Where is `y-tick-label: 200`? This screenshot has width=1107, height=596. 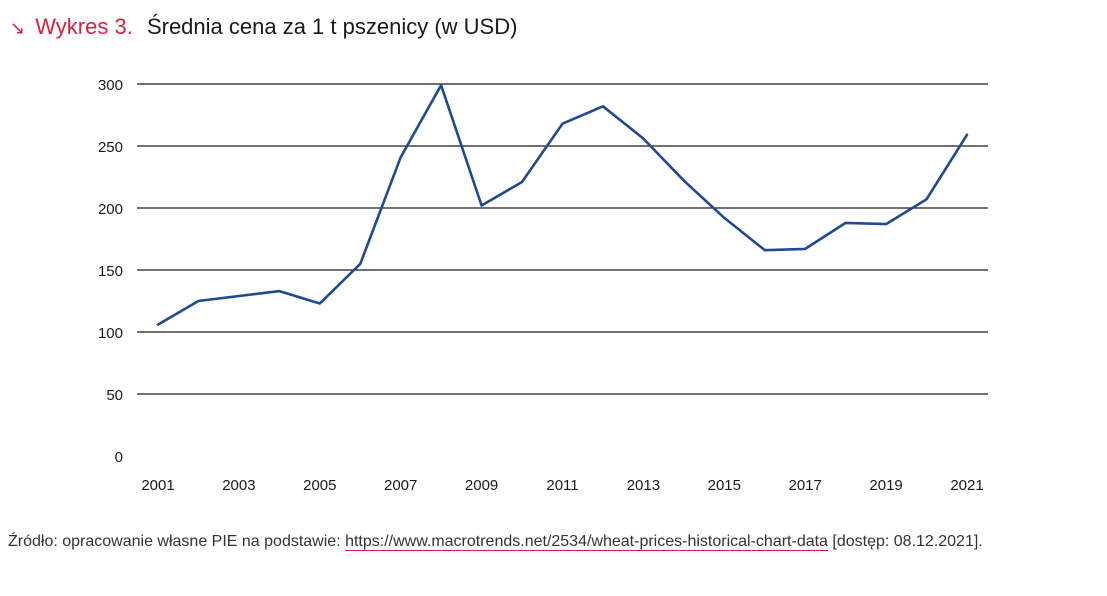 y-tick-label: 200 is located at coordinates (110, 209).